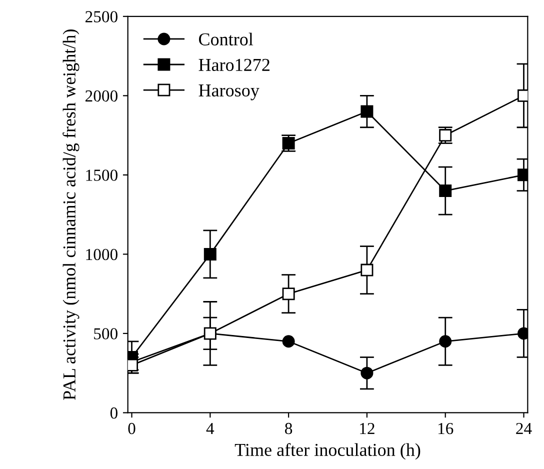  What do you see at coordinates (102, 16) in the screenshot?
I see `y-tick-label: 2500` at bounding box center [102, 16].